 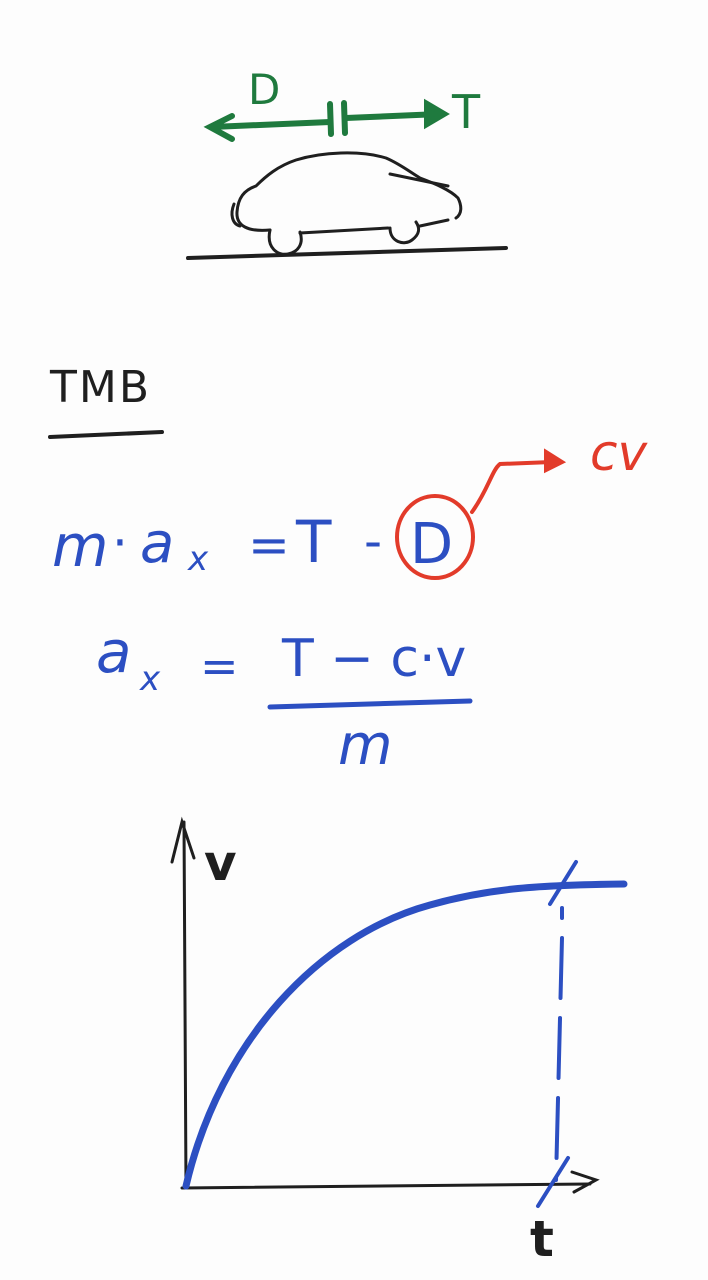 I want to click on heading-underline, so click(x=106, y=434).